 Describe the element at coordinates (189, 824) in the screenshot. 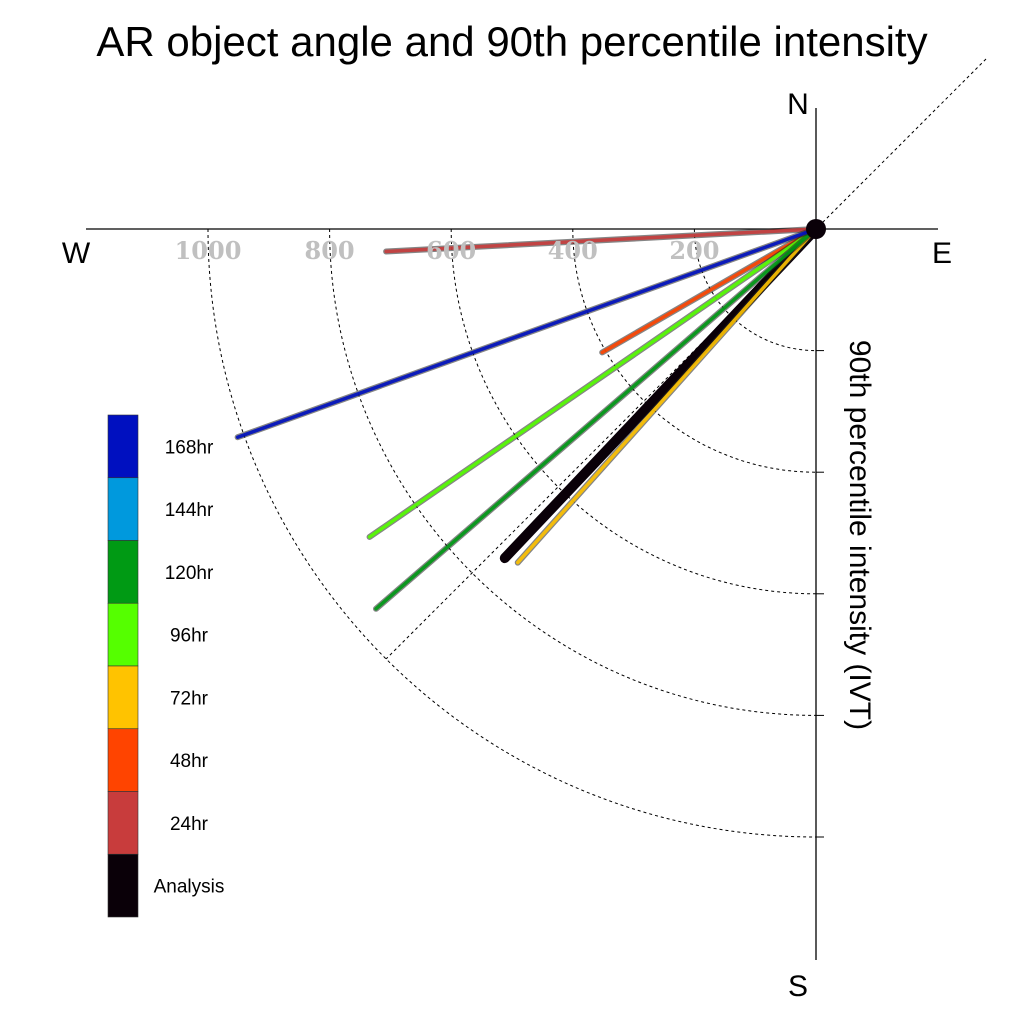

I see `legend-label-24hr: 24hr` at that location.